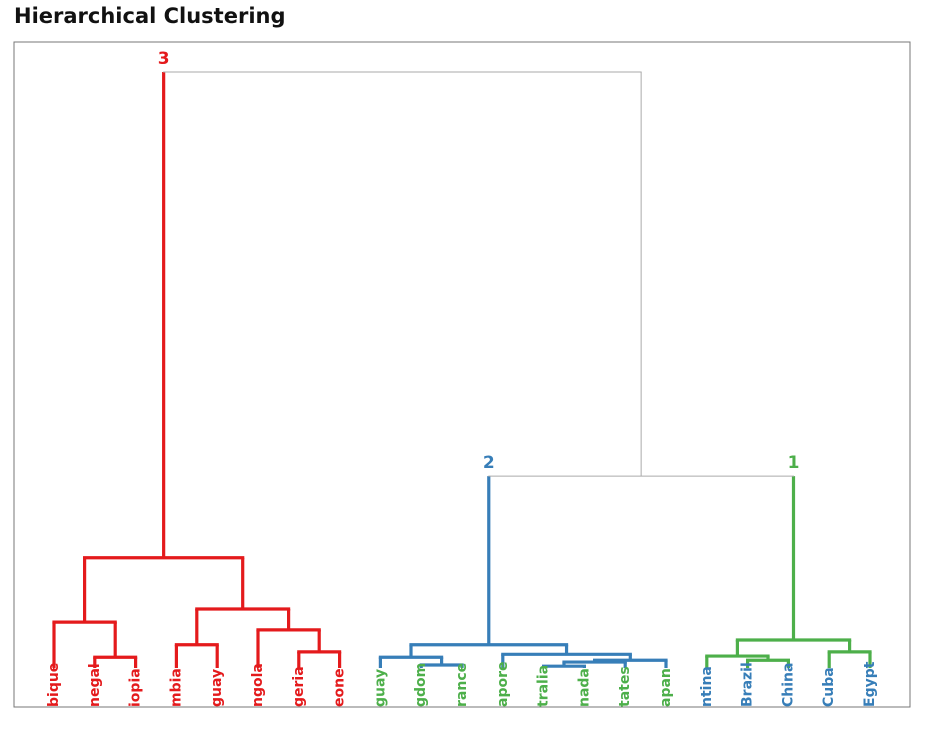  What do you see at coordinates (340, 687) in the screenshot?
I see `leaf-label: eone` at bounding box center [340, 687].